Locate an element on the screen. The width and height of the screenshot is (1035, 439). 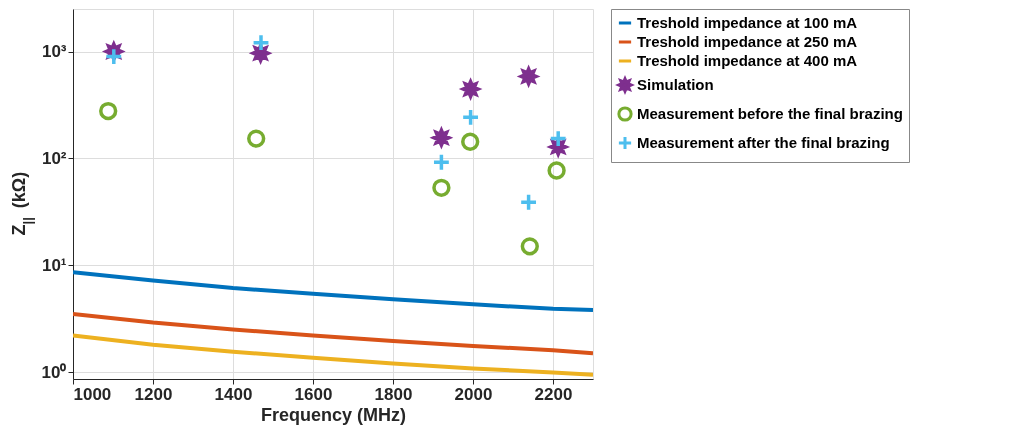
x-tick-label: 1600 is located at coordinates (313, 394).